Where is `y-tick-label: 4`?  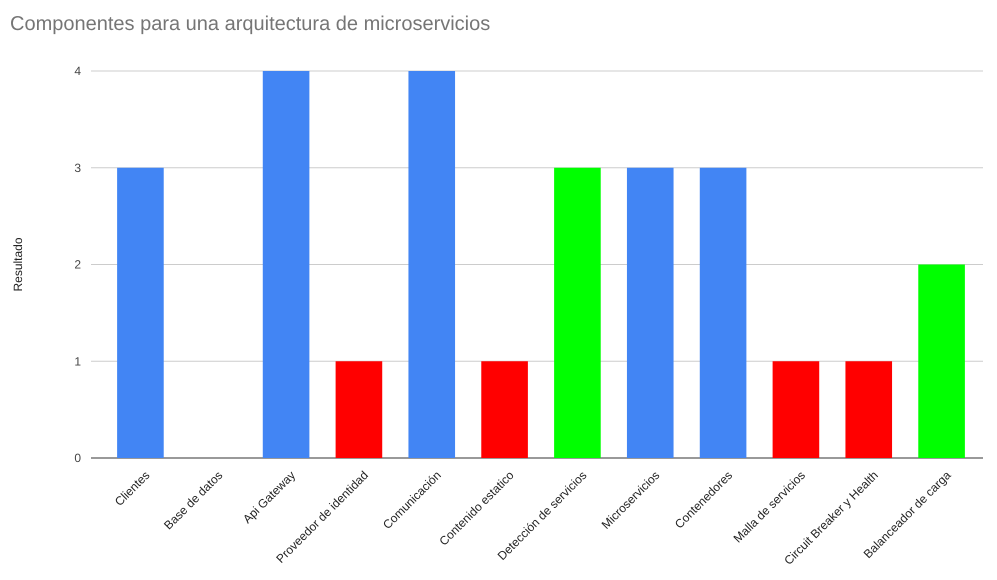
y-tick-label: 4 is located at coordinates (78, 71).